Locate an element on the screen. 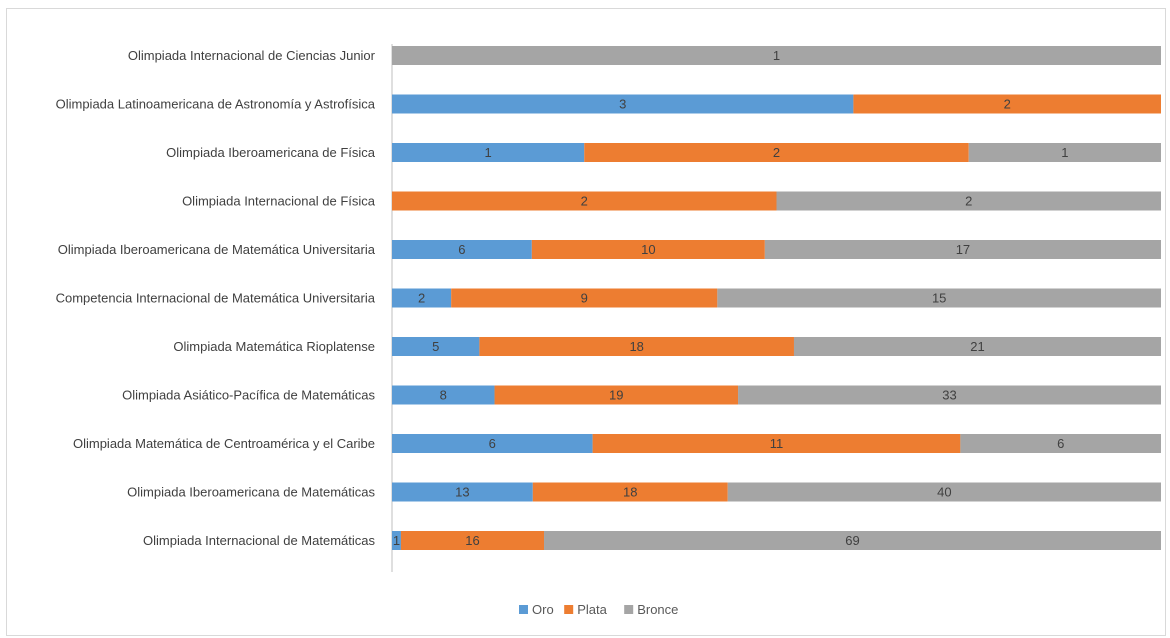 Image resolution: width=1170 pixels, height=638 pixels. category-label-olimpiada-internacional-de-matematicas: Olimpiada Internacional de Matemáticas is located at coordinates (259, 540).